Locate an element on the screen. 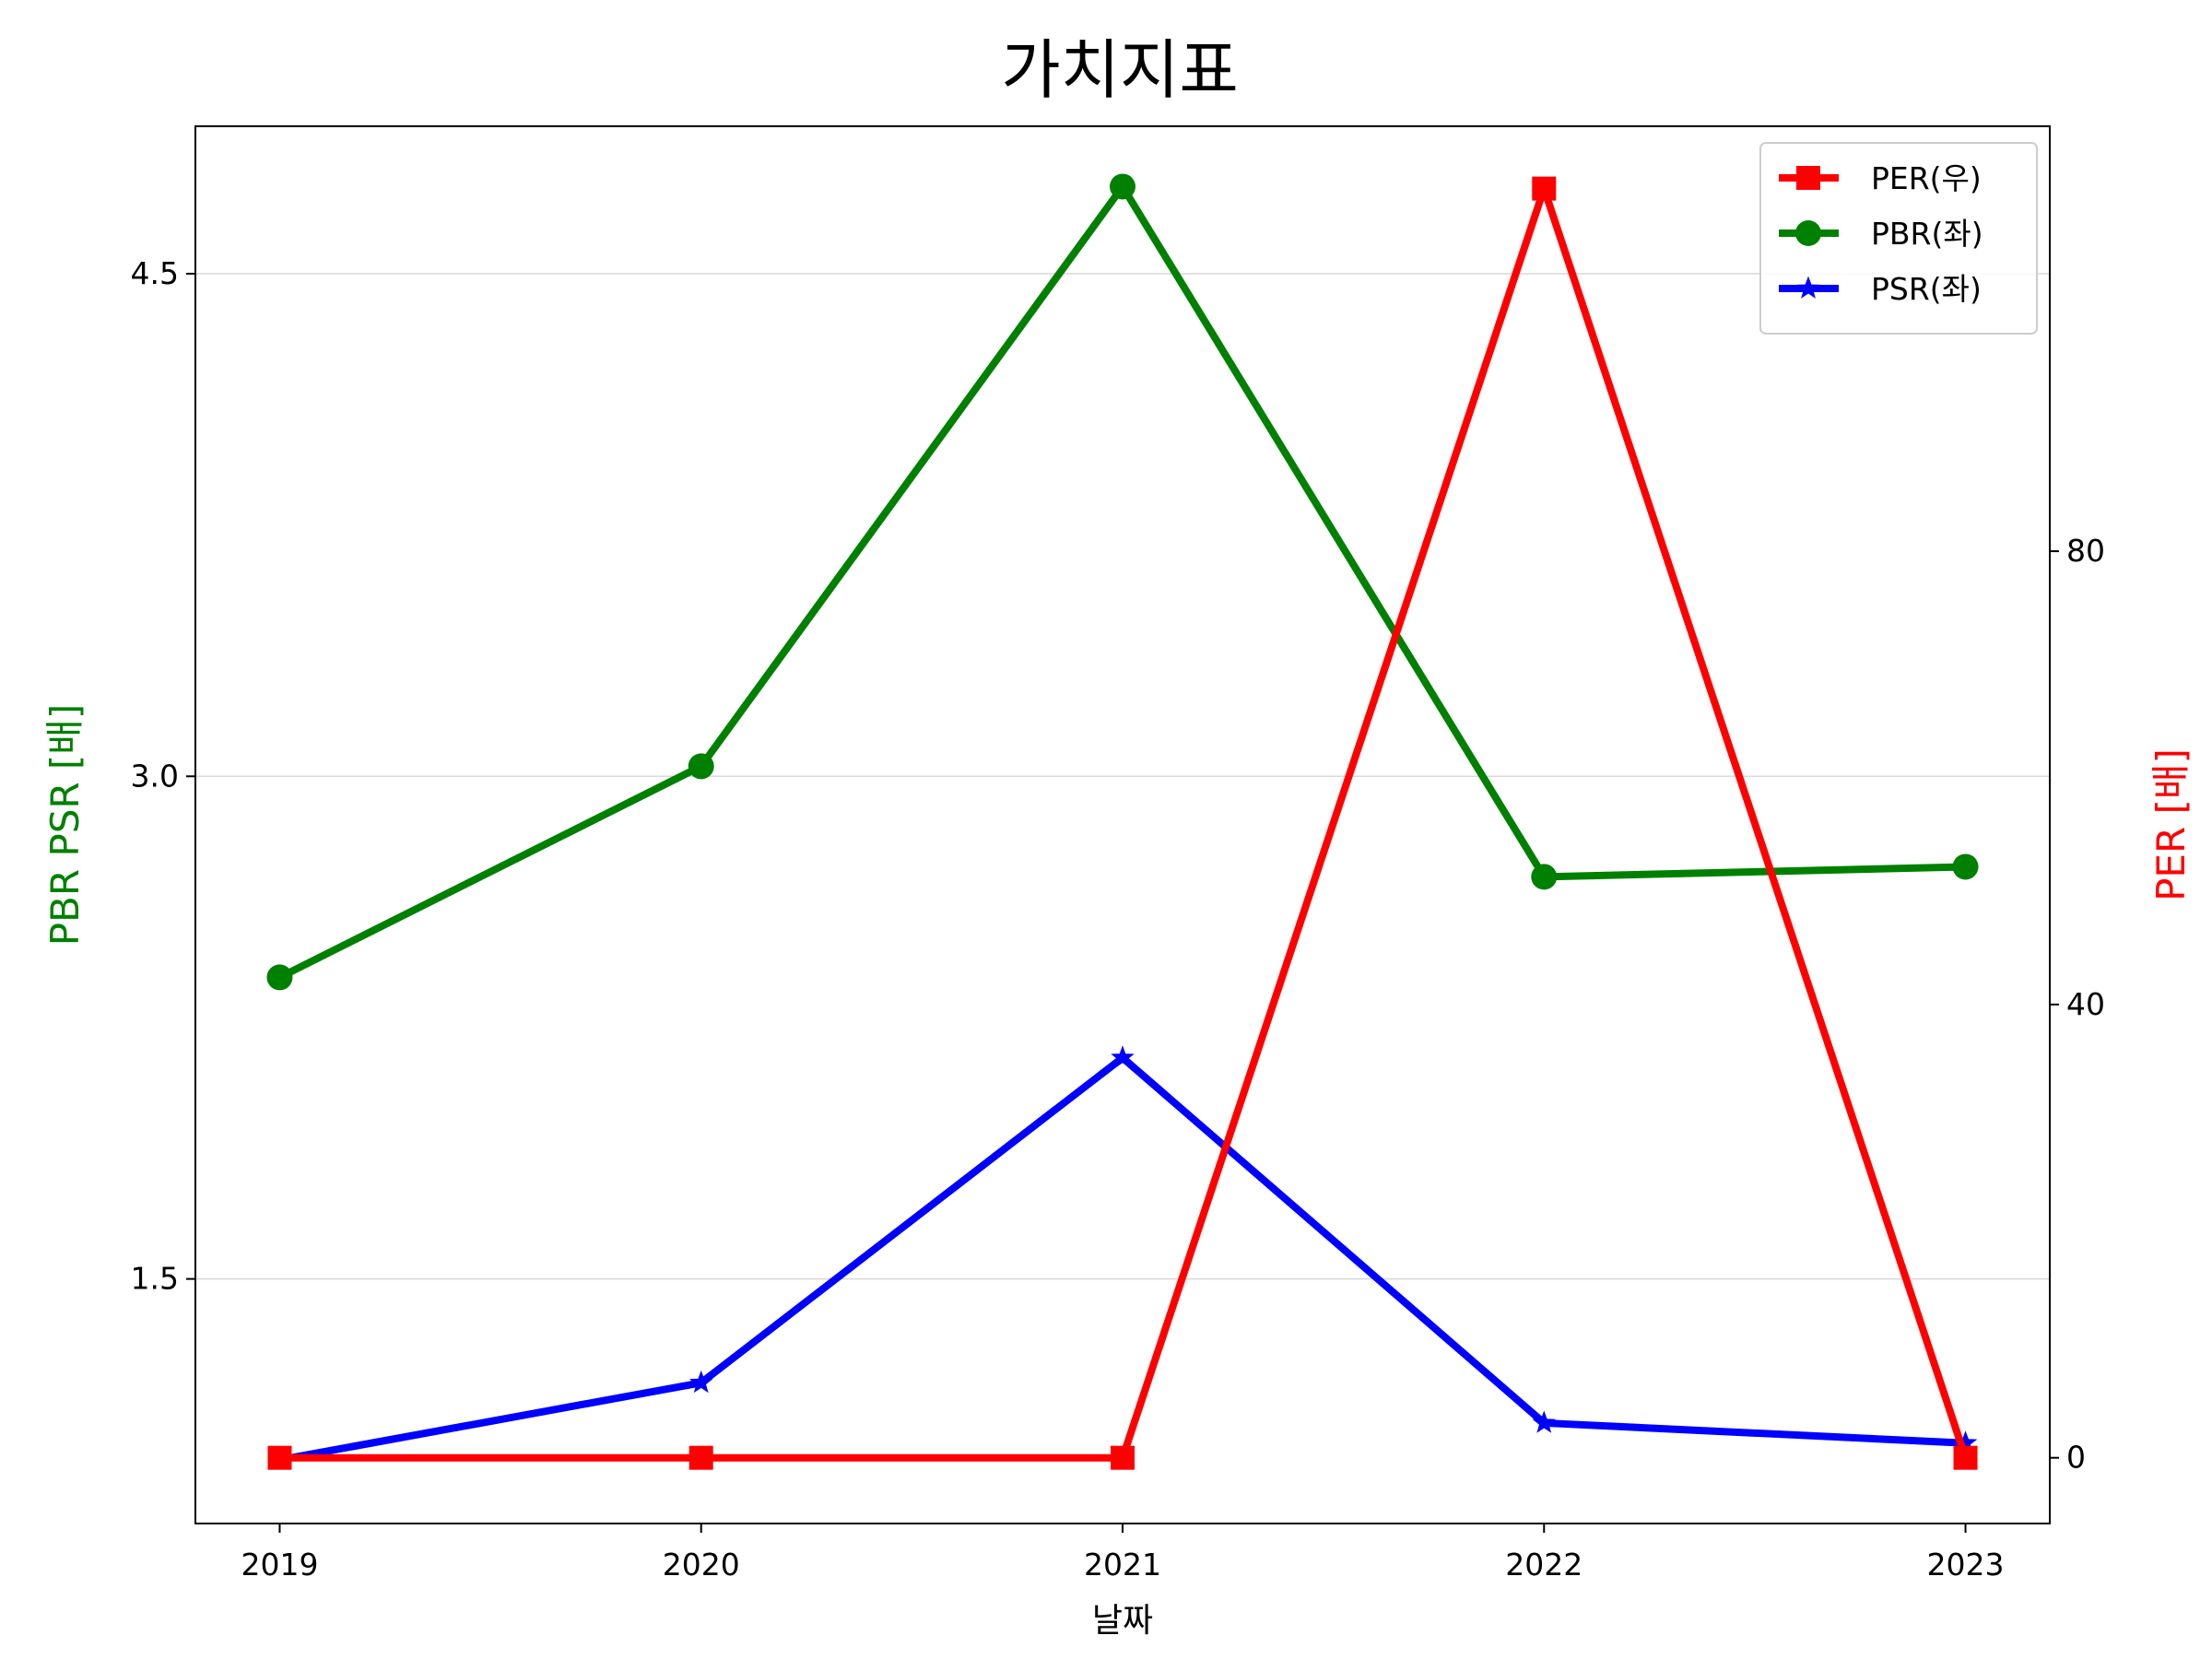  y-left-axis-ticks: 1.5 3.0 4.5 is located at coordinates (163, 776).